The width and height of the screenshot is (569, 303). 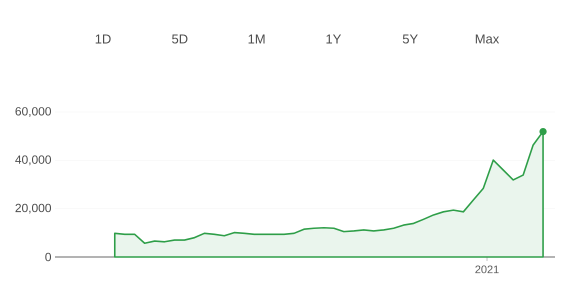 I want to click on text: Max, so click(x=488, y=39).